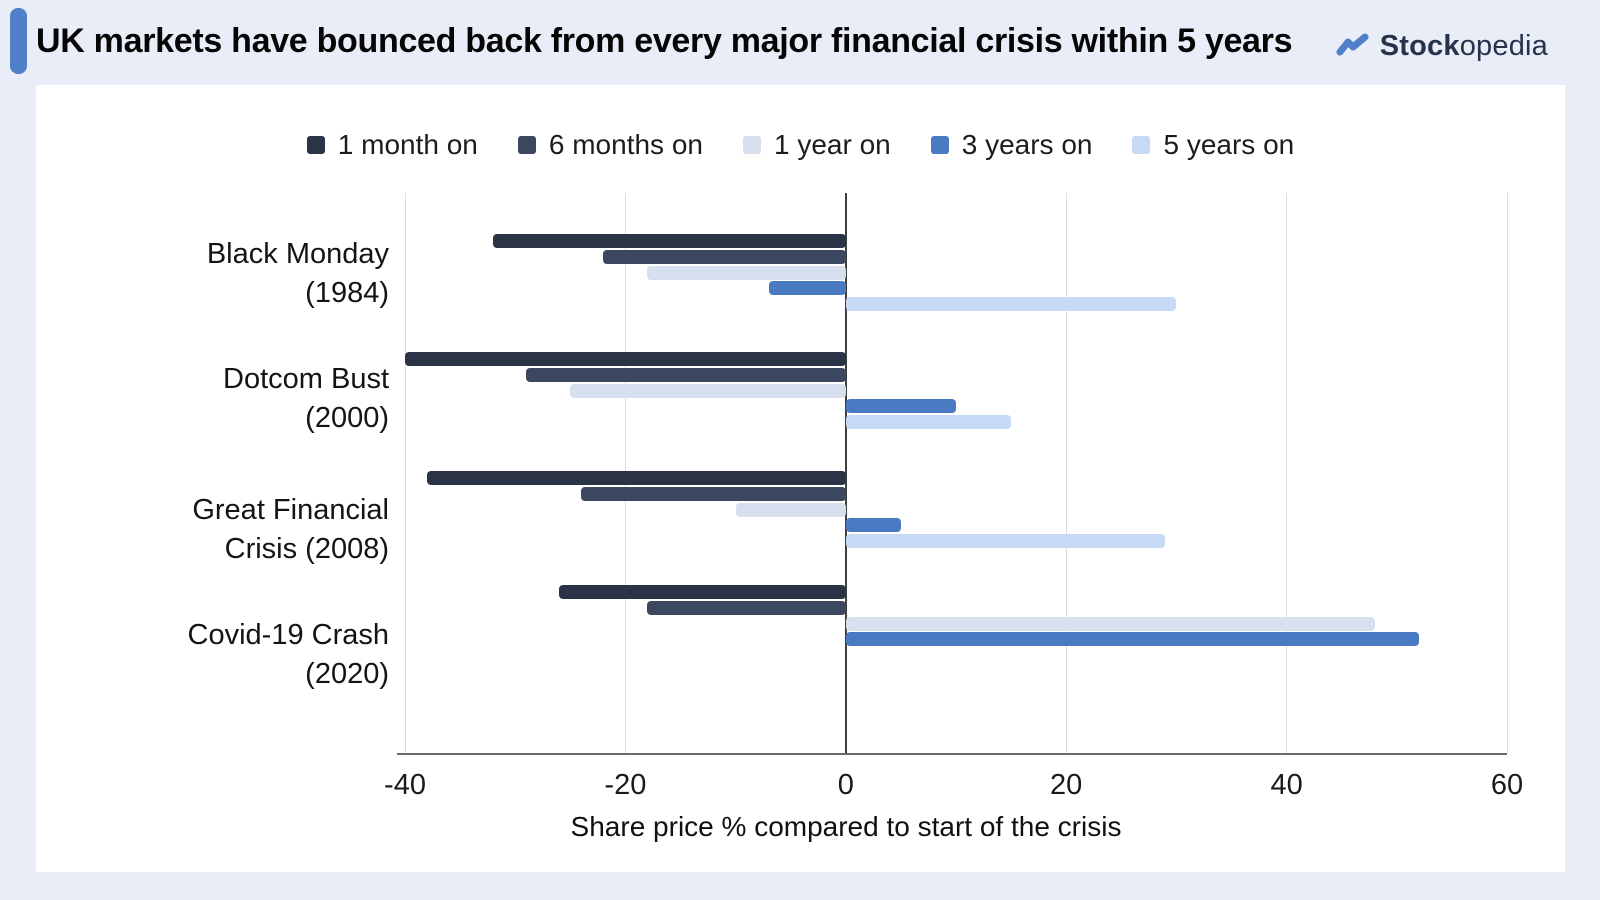 Image resolution: width=1600 pixels, height=900 pixels. I want to click on legend-label: 3 years on, so click(1027, 144).